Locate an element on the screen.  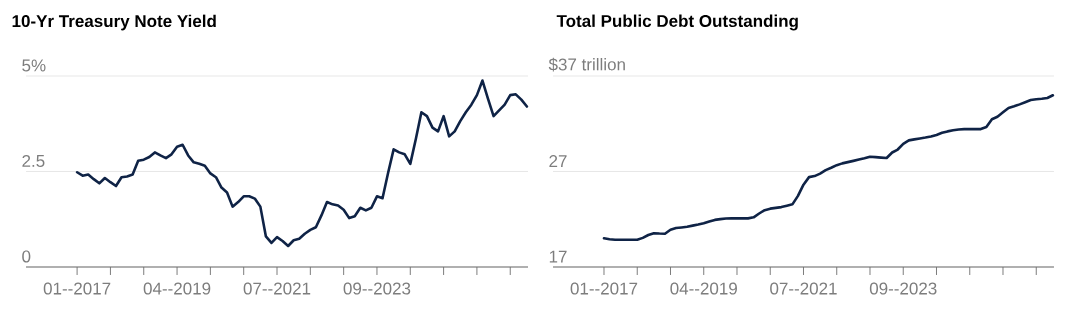
chart-title: 10-Yr Treasury Note Yield is located at coordinates (114, 22).